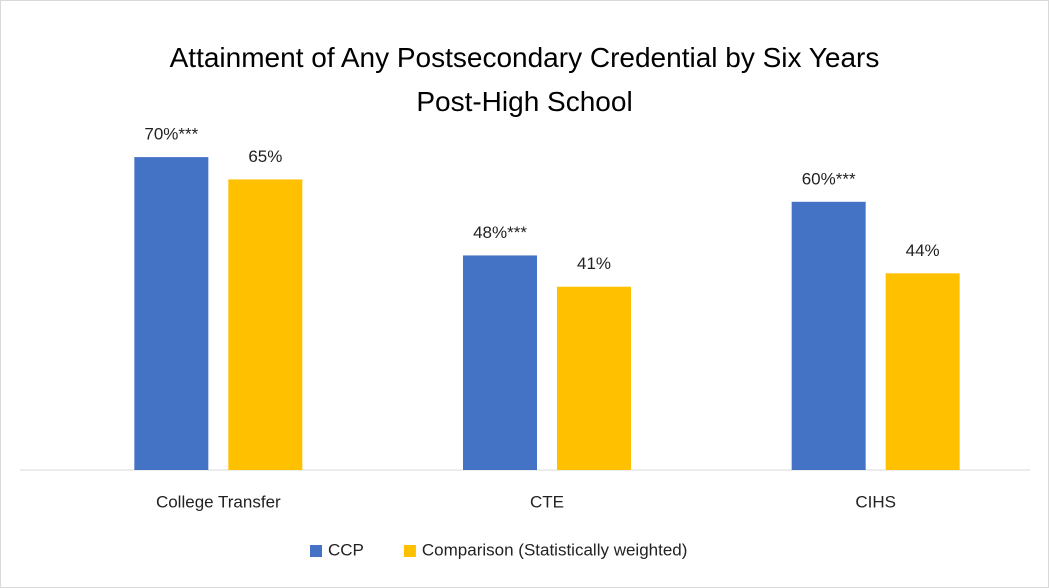  What do you see at coordinates (346, 549) in the screenshot?
I see `legend-label: CCP` at bounding box center [346, 549].